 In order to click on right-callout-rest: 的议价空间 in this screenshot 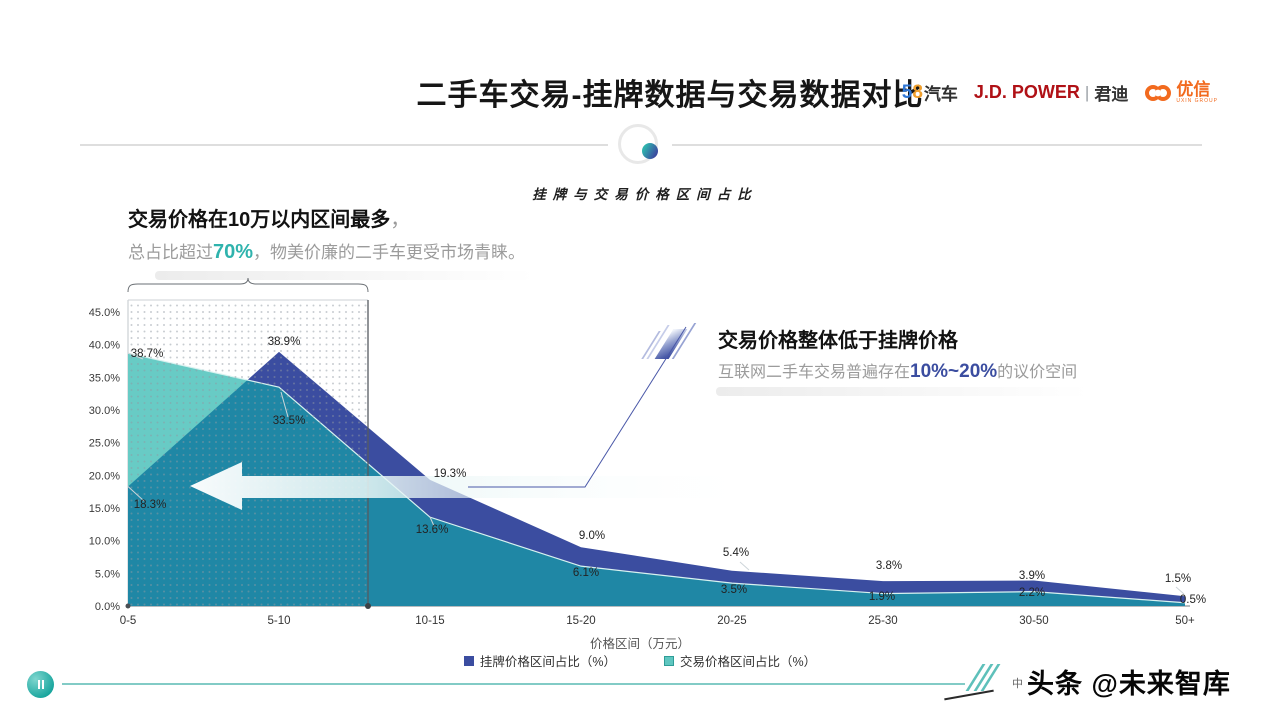, I will do `click(1037, 372)`.